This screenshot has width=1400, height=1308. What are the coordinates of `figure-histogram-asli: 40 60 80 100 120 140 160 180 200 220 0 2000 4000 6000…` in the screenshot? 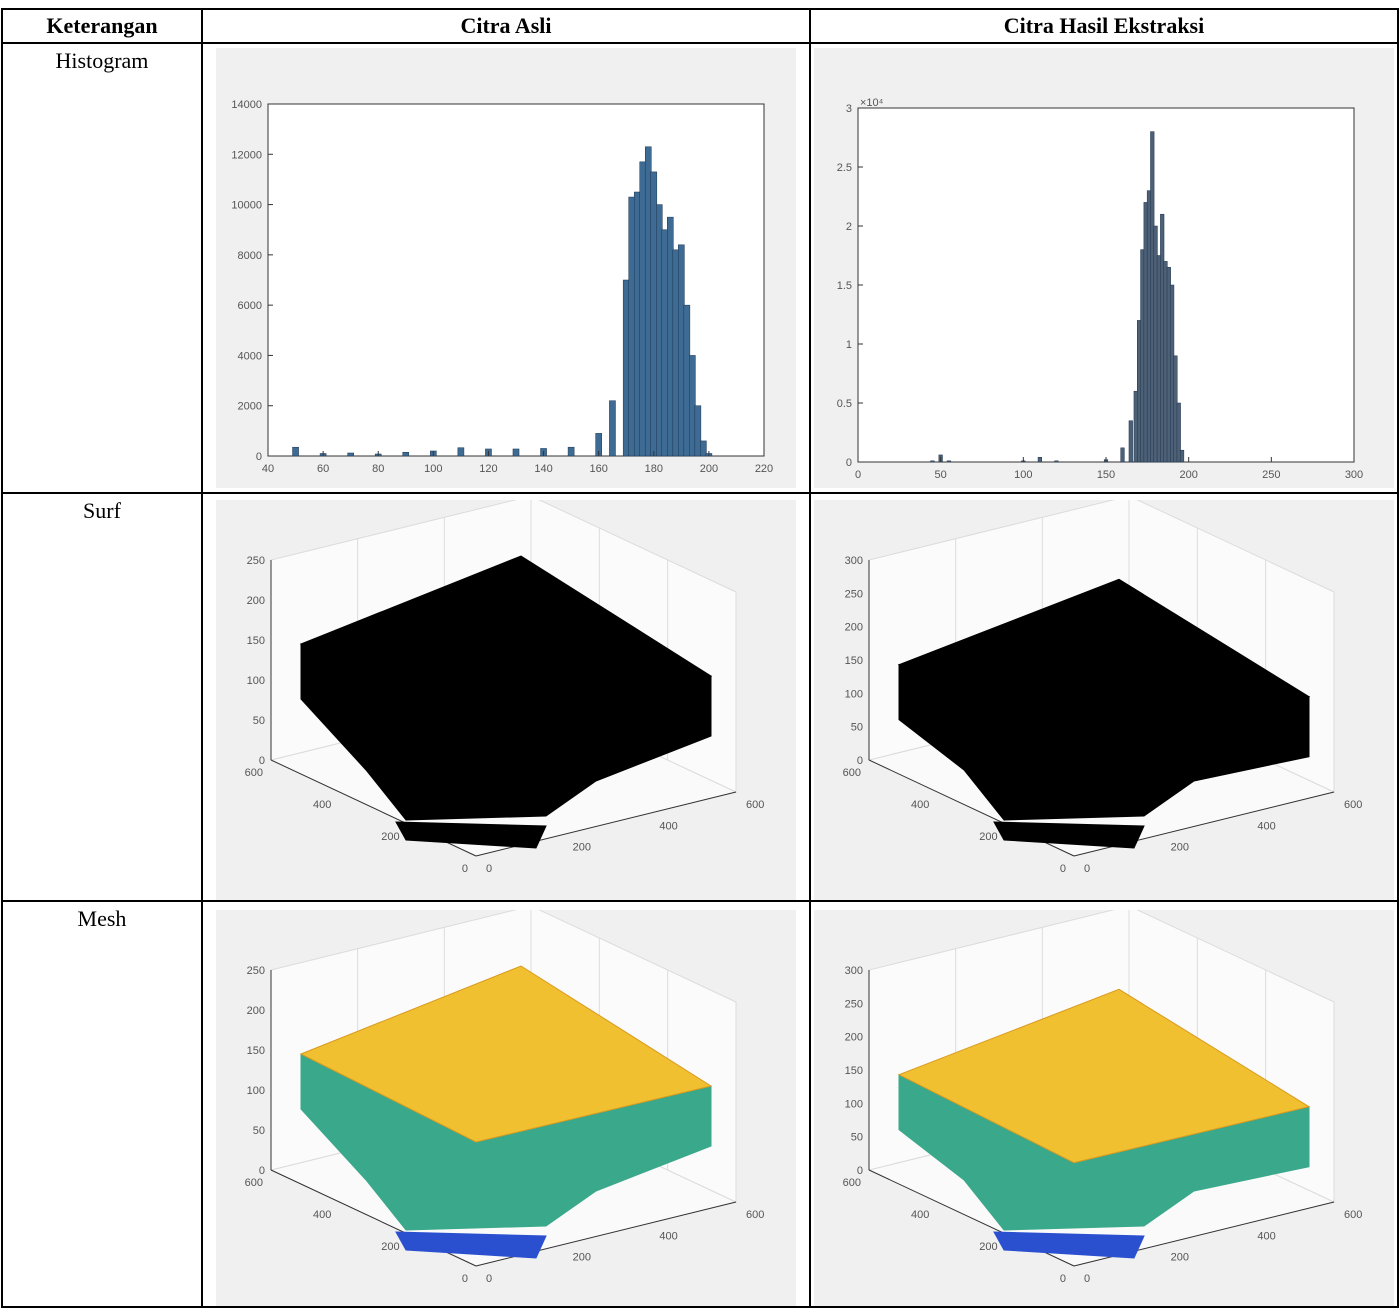 It's located at (506, 268).